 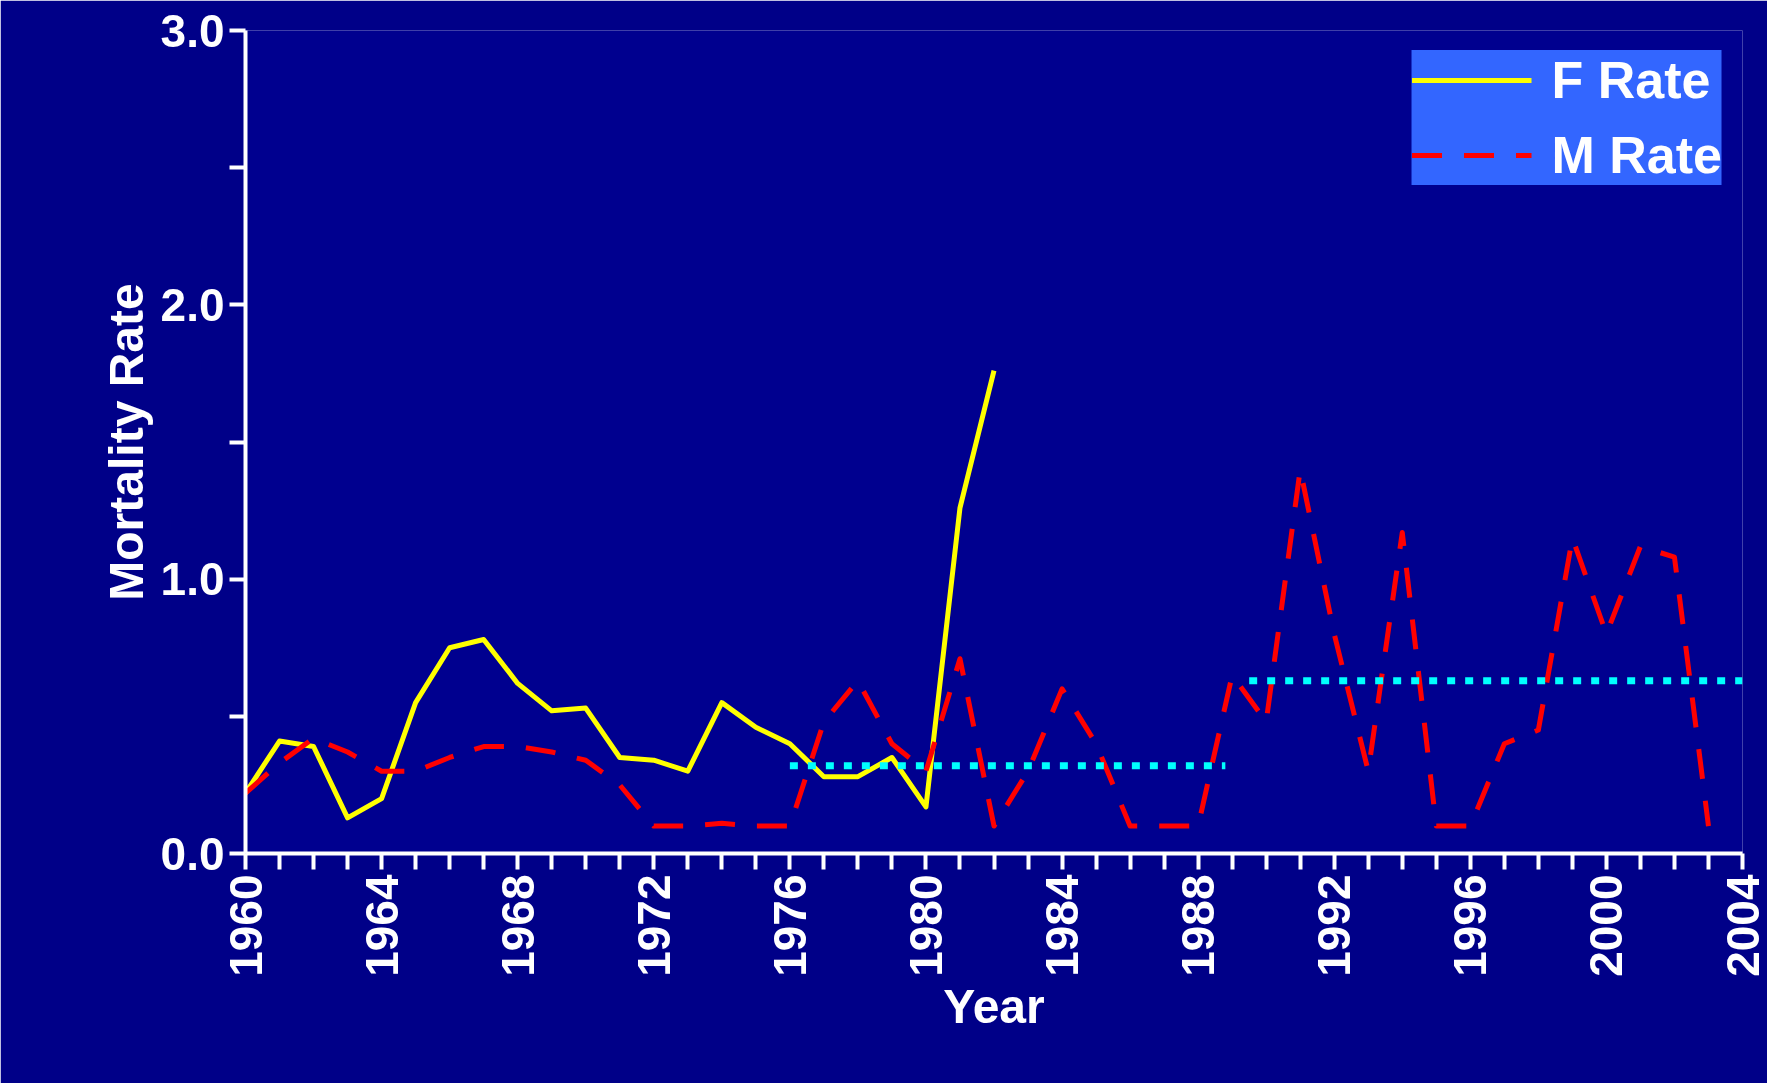 What do you see at coordinates (192, 304) in the screenshot?
I see `y-tick-label: 2.0` at bounding box center [192, 304].